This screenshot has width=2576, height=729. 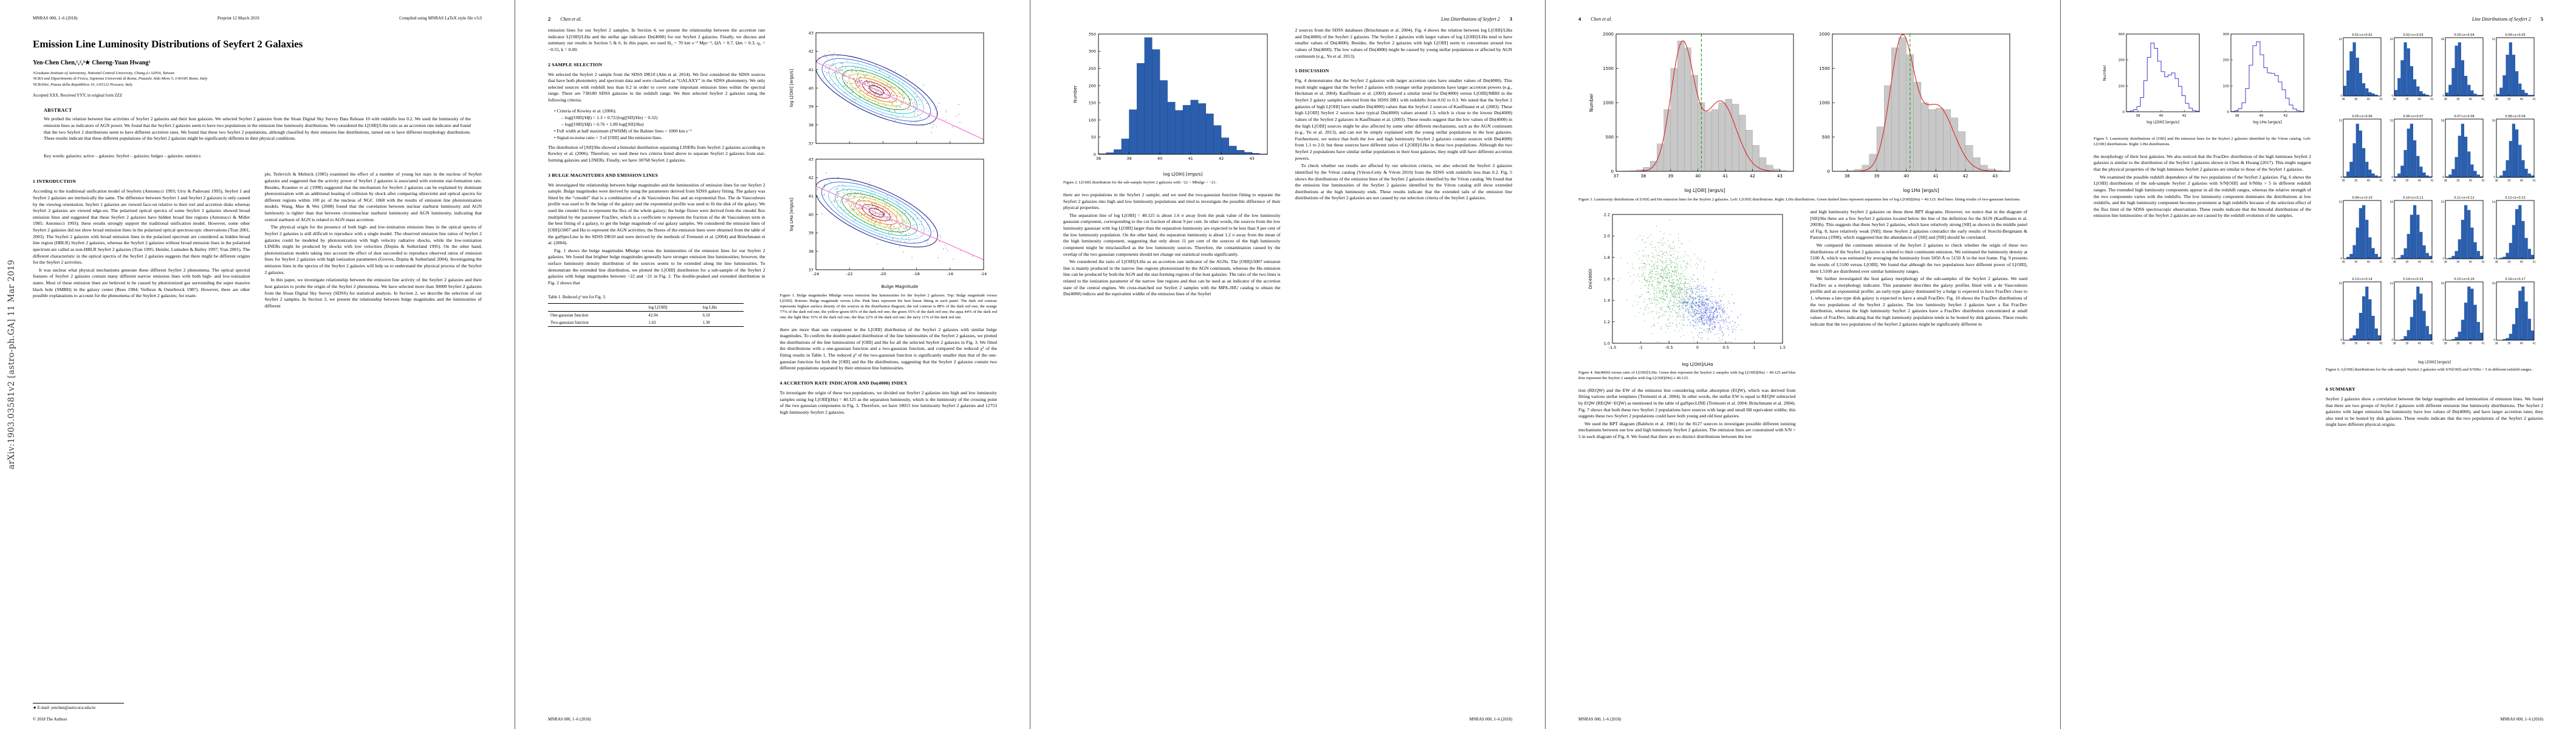 What do you see at coordinates (2362, 116) in the screenshot?
I see `svg-text: 0.05<z<0.06` at bounding box center [2362, 116].